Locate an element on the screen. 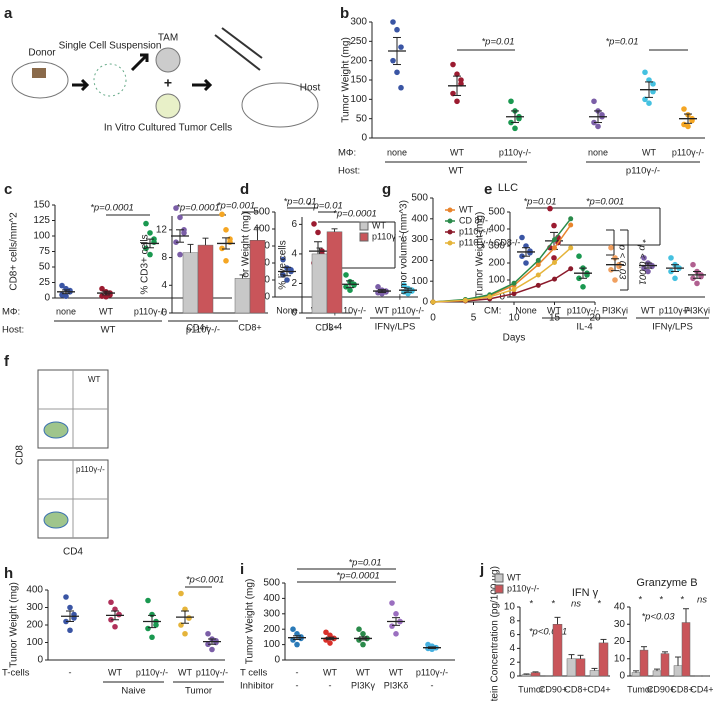  y-tick-label: 30 is located at coordinates (620, 624).